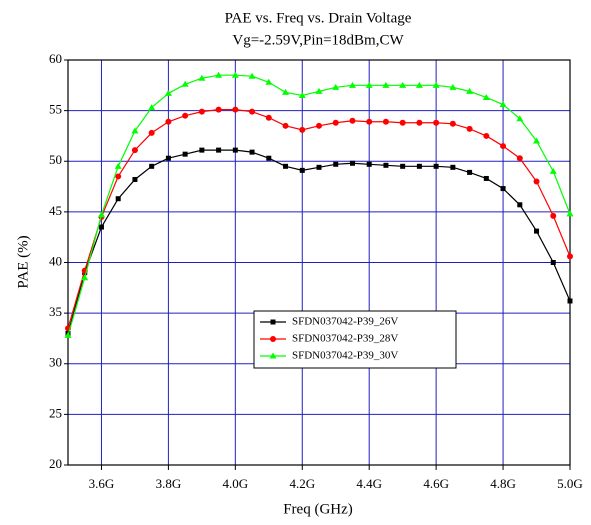 The width and height of the screenshot is (591, 525). I want to click on x-tick-label: 5.0G, so click(570, 483).